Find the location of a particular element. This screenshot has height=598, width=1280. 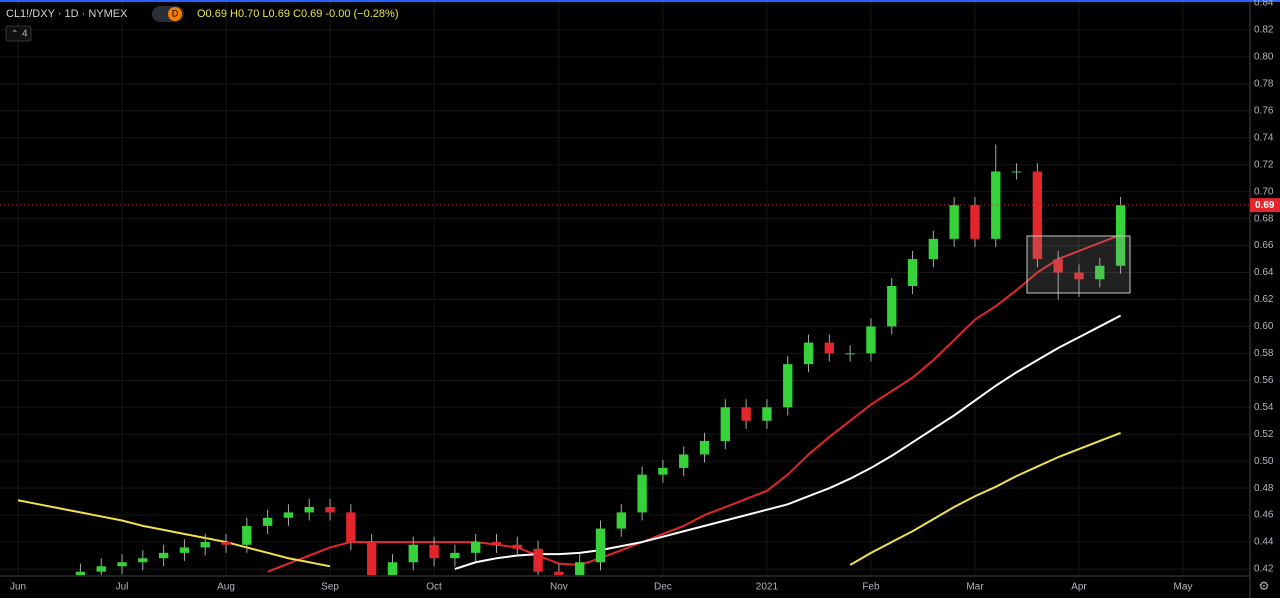

y-tick-label: 0.64 is located at coordinates (1264, 272).